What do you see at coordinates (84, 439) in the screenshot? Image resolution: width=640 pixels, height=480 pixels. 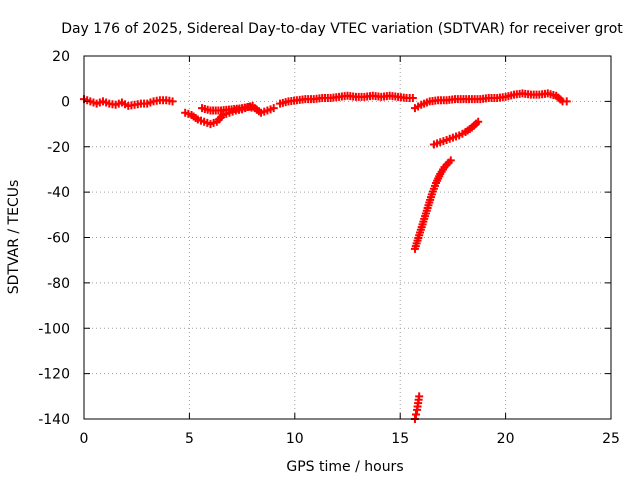 I see `x-tick-label: 0` at bounding box center [84, 439].